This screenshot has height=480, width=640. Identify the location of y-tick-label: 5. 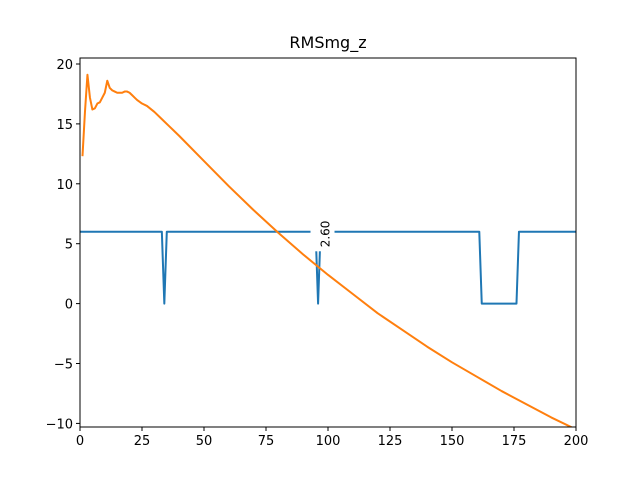
(69, 245).